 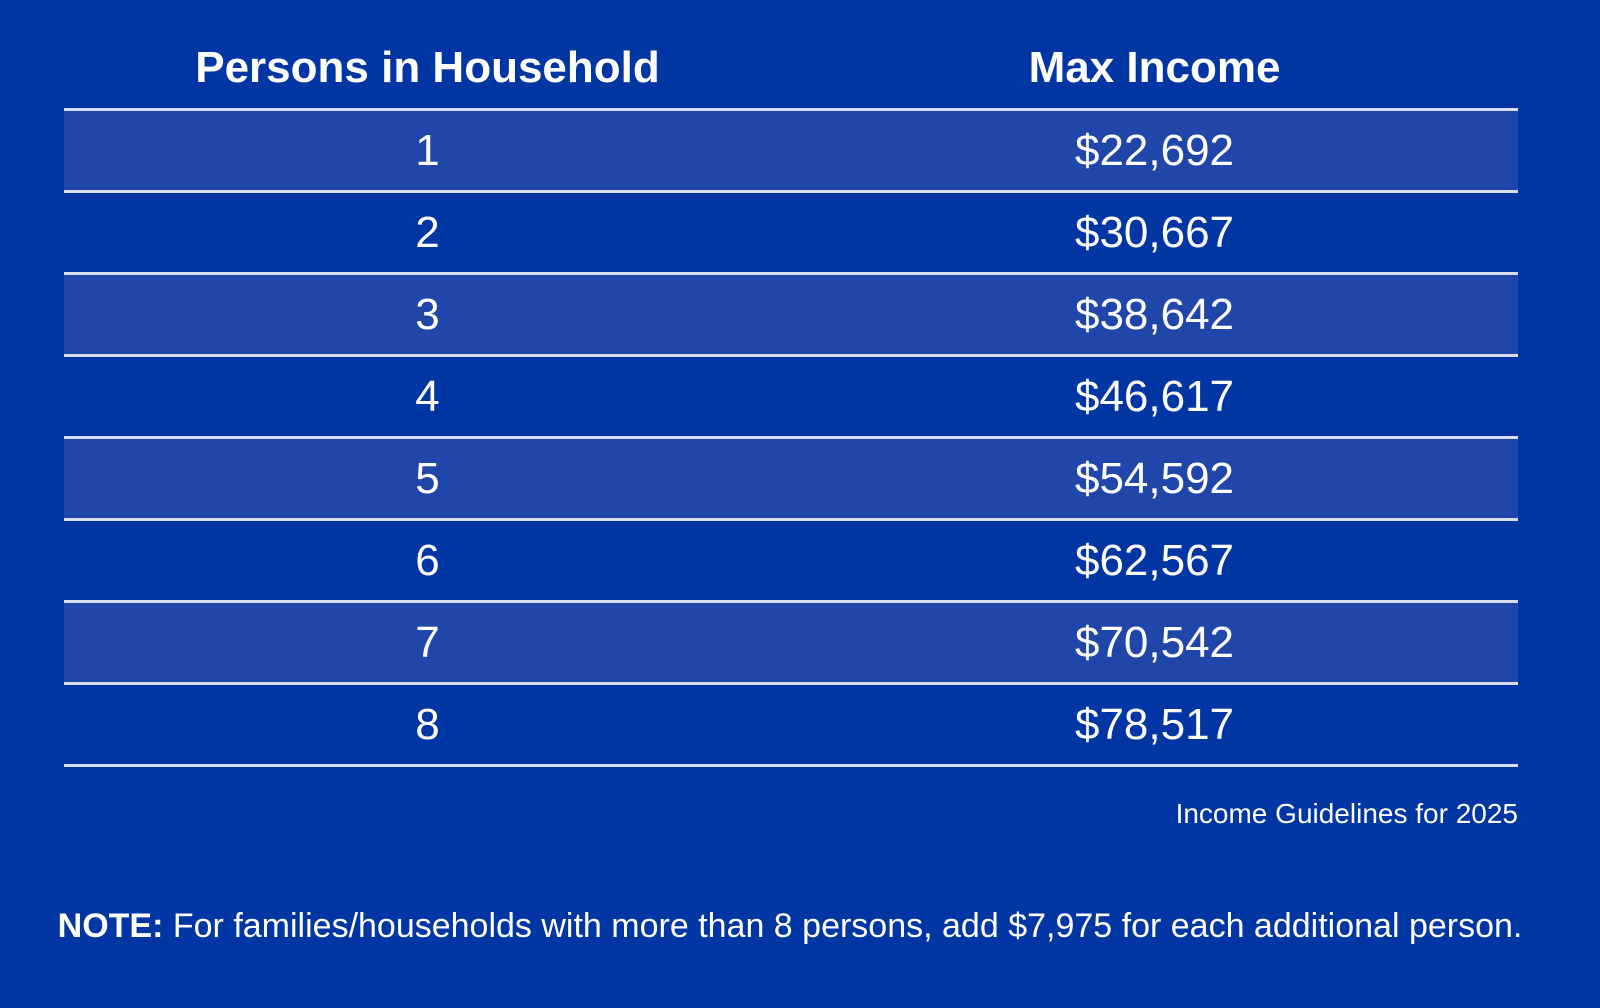 What do you see at coordinates (427, 724) in the screenshot?
I see `persons-cell: 8` at bounding box center [427, 724].